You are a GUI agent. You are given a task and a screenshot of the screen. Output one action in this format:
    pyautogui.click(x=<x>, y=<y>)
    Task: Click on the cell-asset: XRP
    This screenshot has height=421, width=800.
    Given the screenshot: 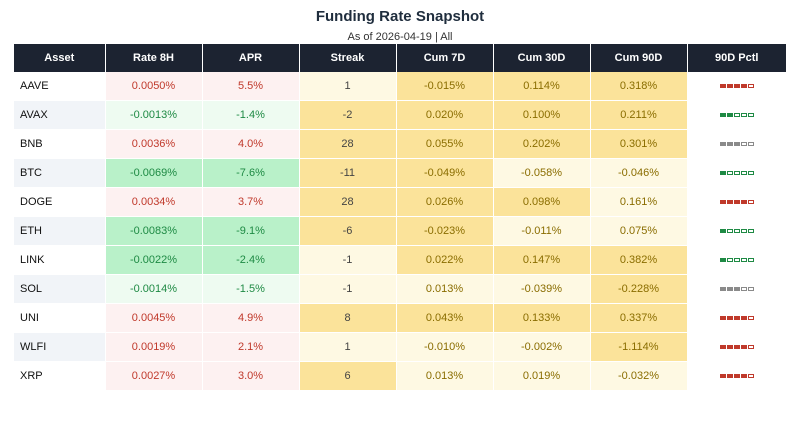 What is the action you would take?
    pyautogui.click(x=60, y=376)
    